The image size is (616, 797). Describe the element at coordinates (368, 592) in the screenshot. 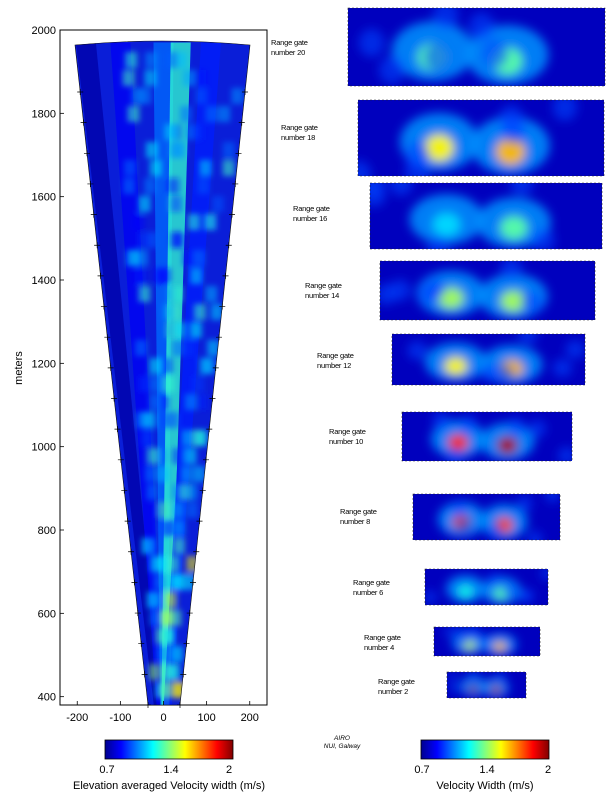

I see `range-gate-number: number 6` at that location.